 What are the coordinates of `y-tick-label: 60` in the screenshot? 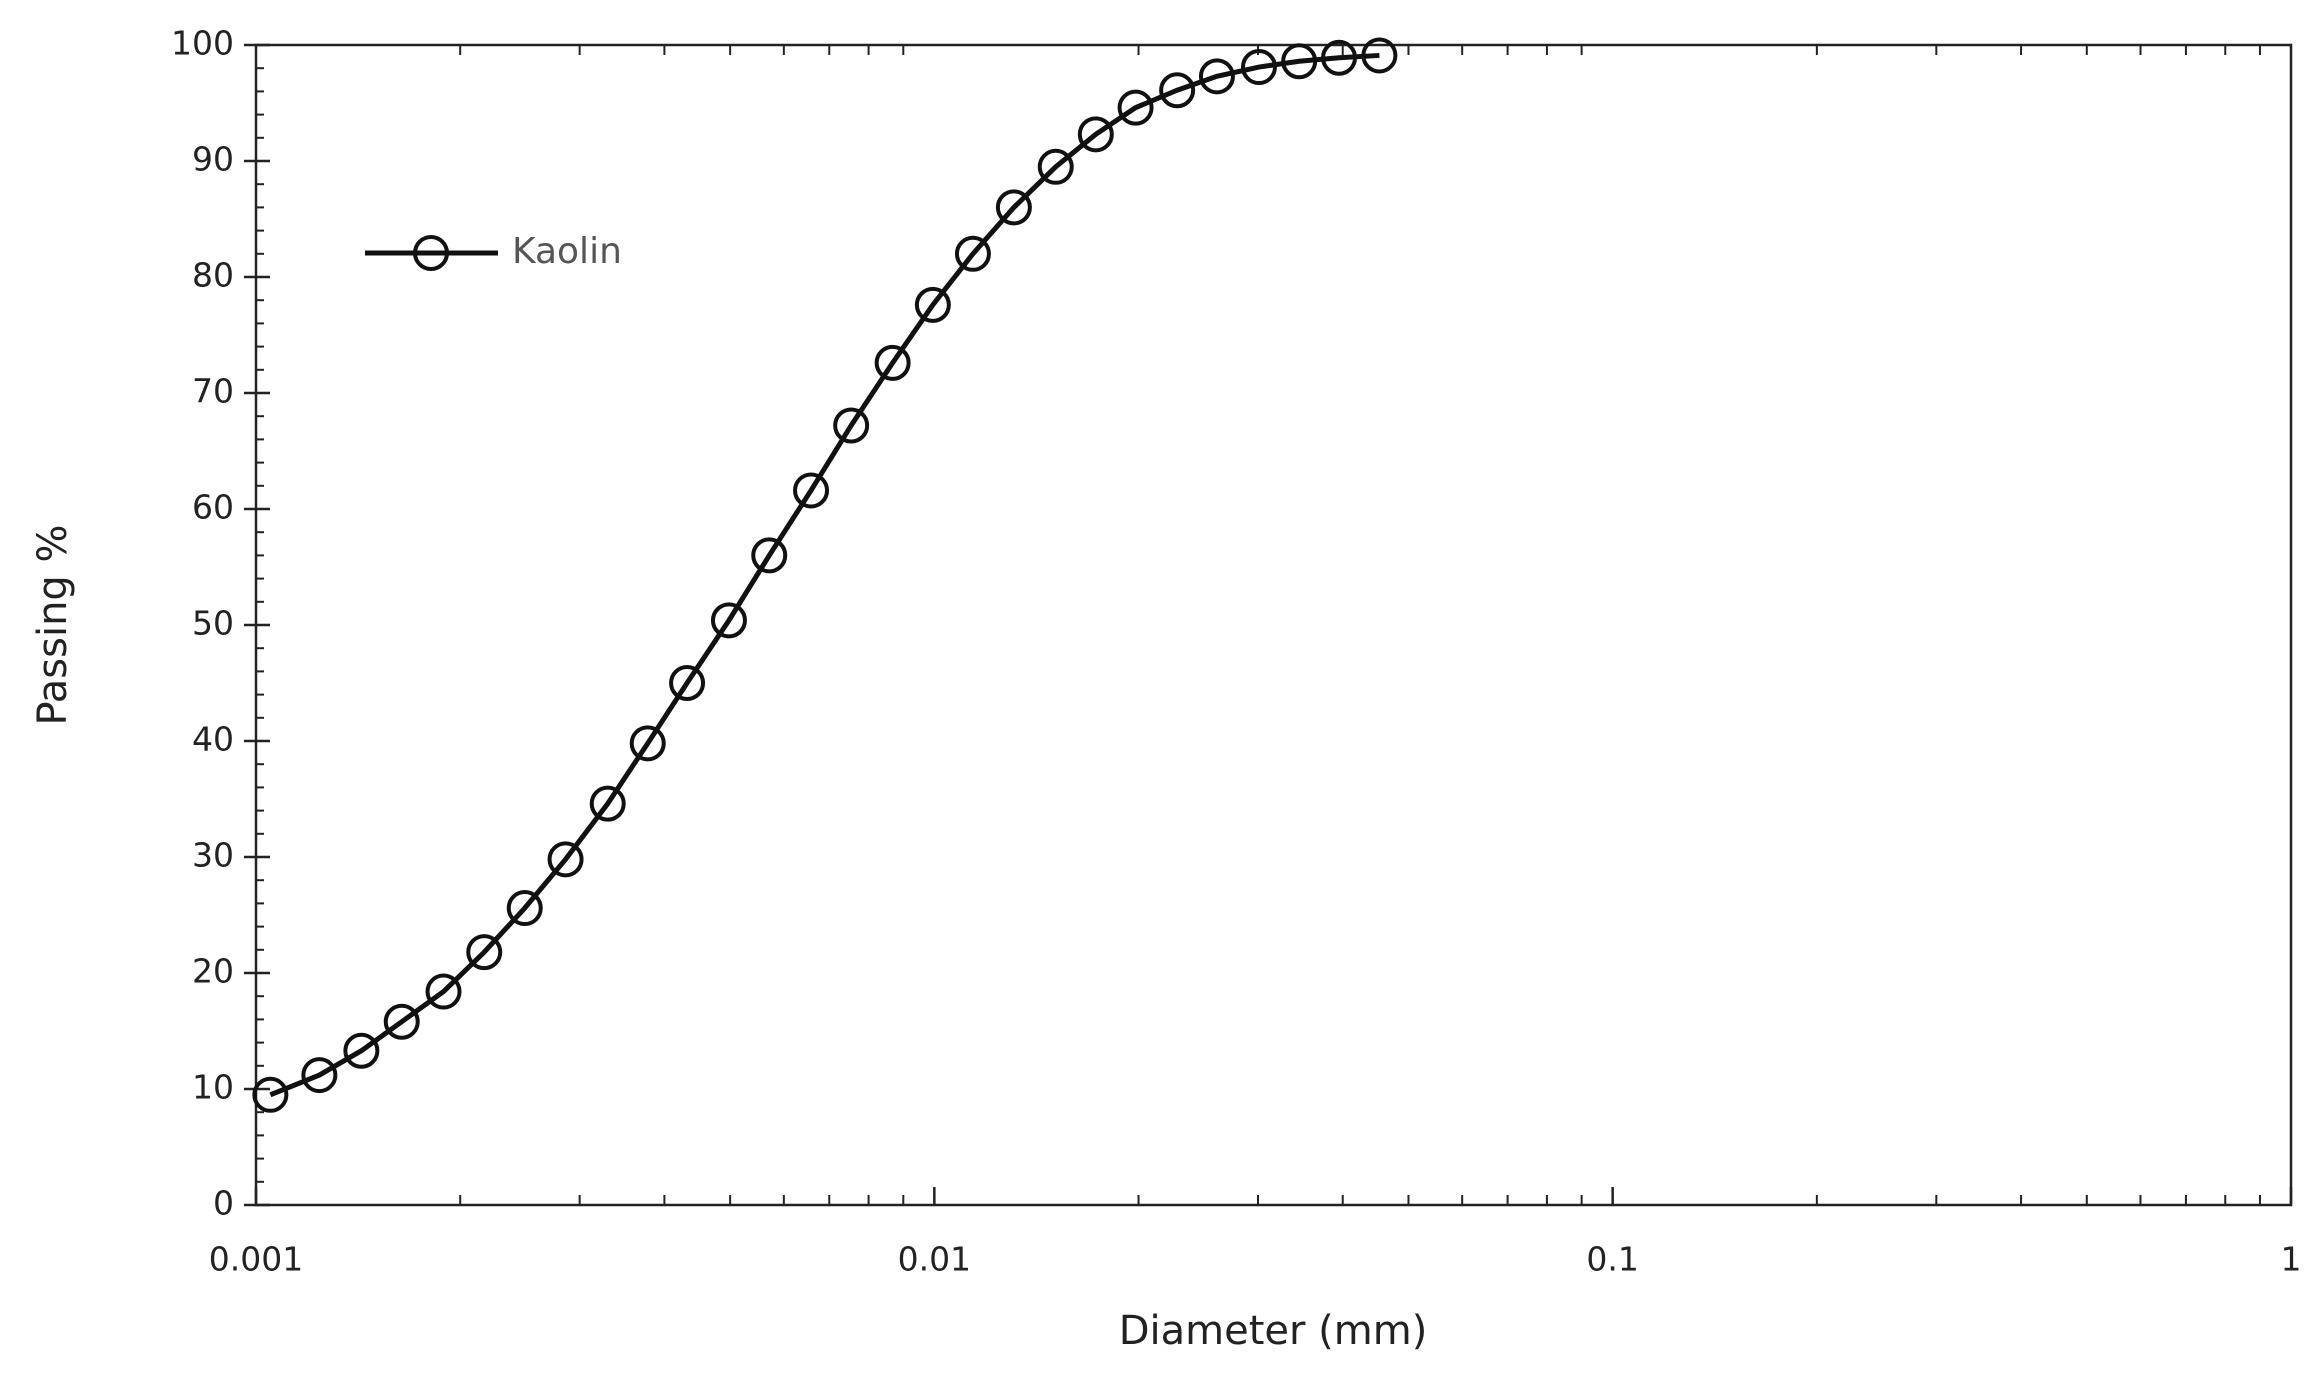 It's located at (213, 507).